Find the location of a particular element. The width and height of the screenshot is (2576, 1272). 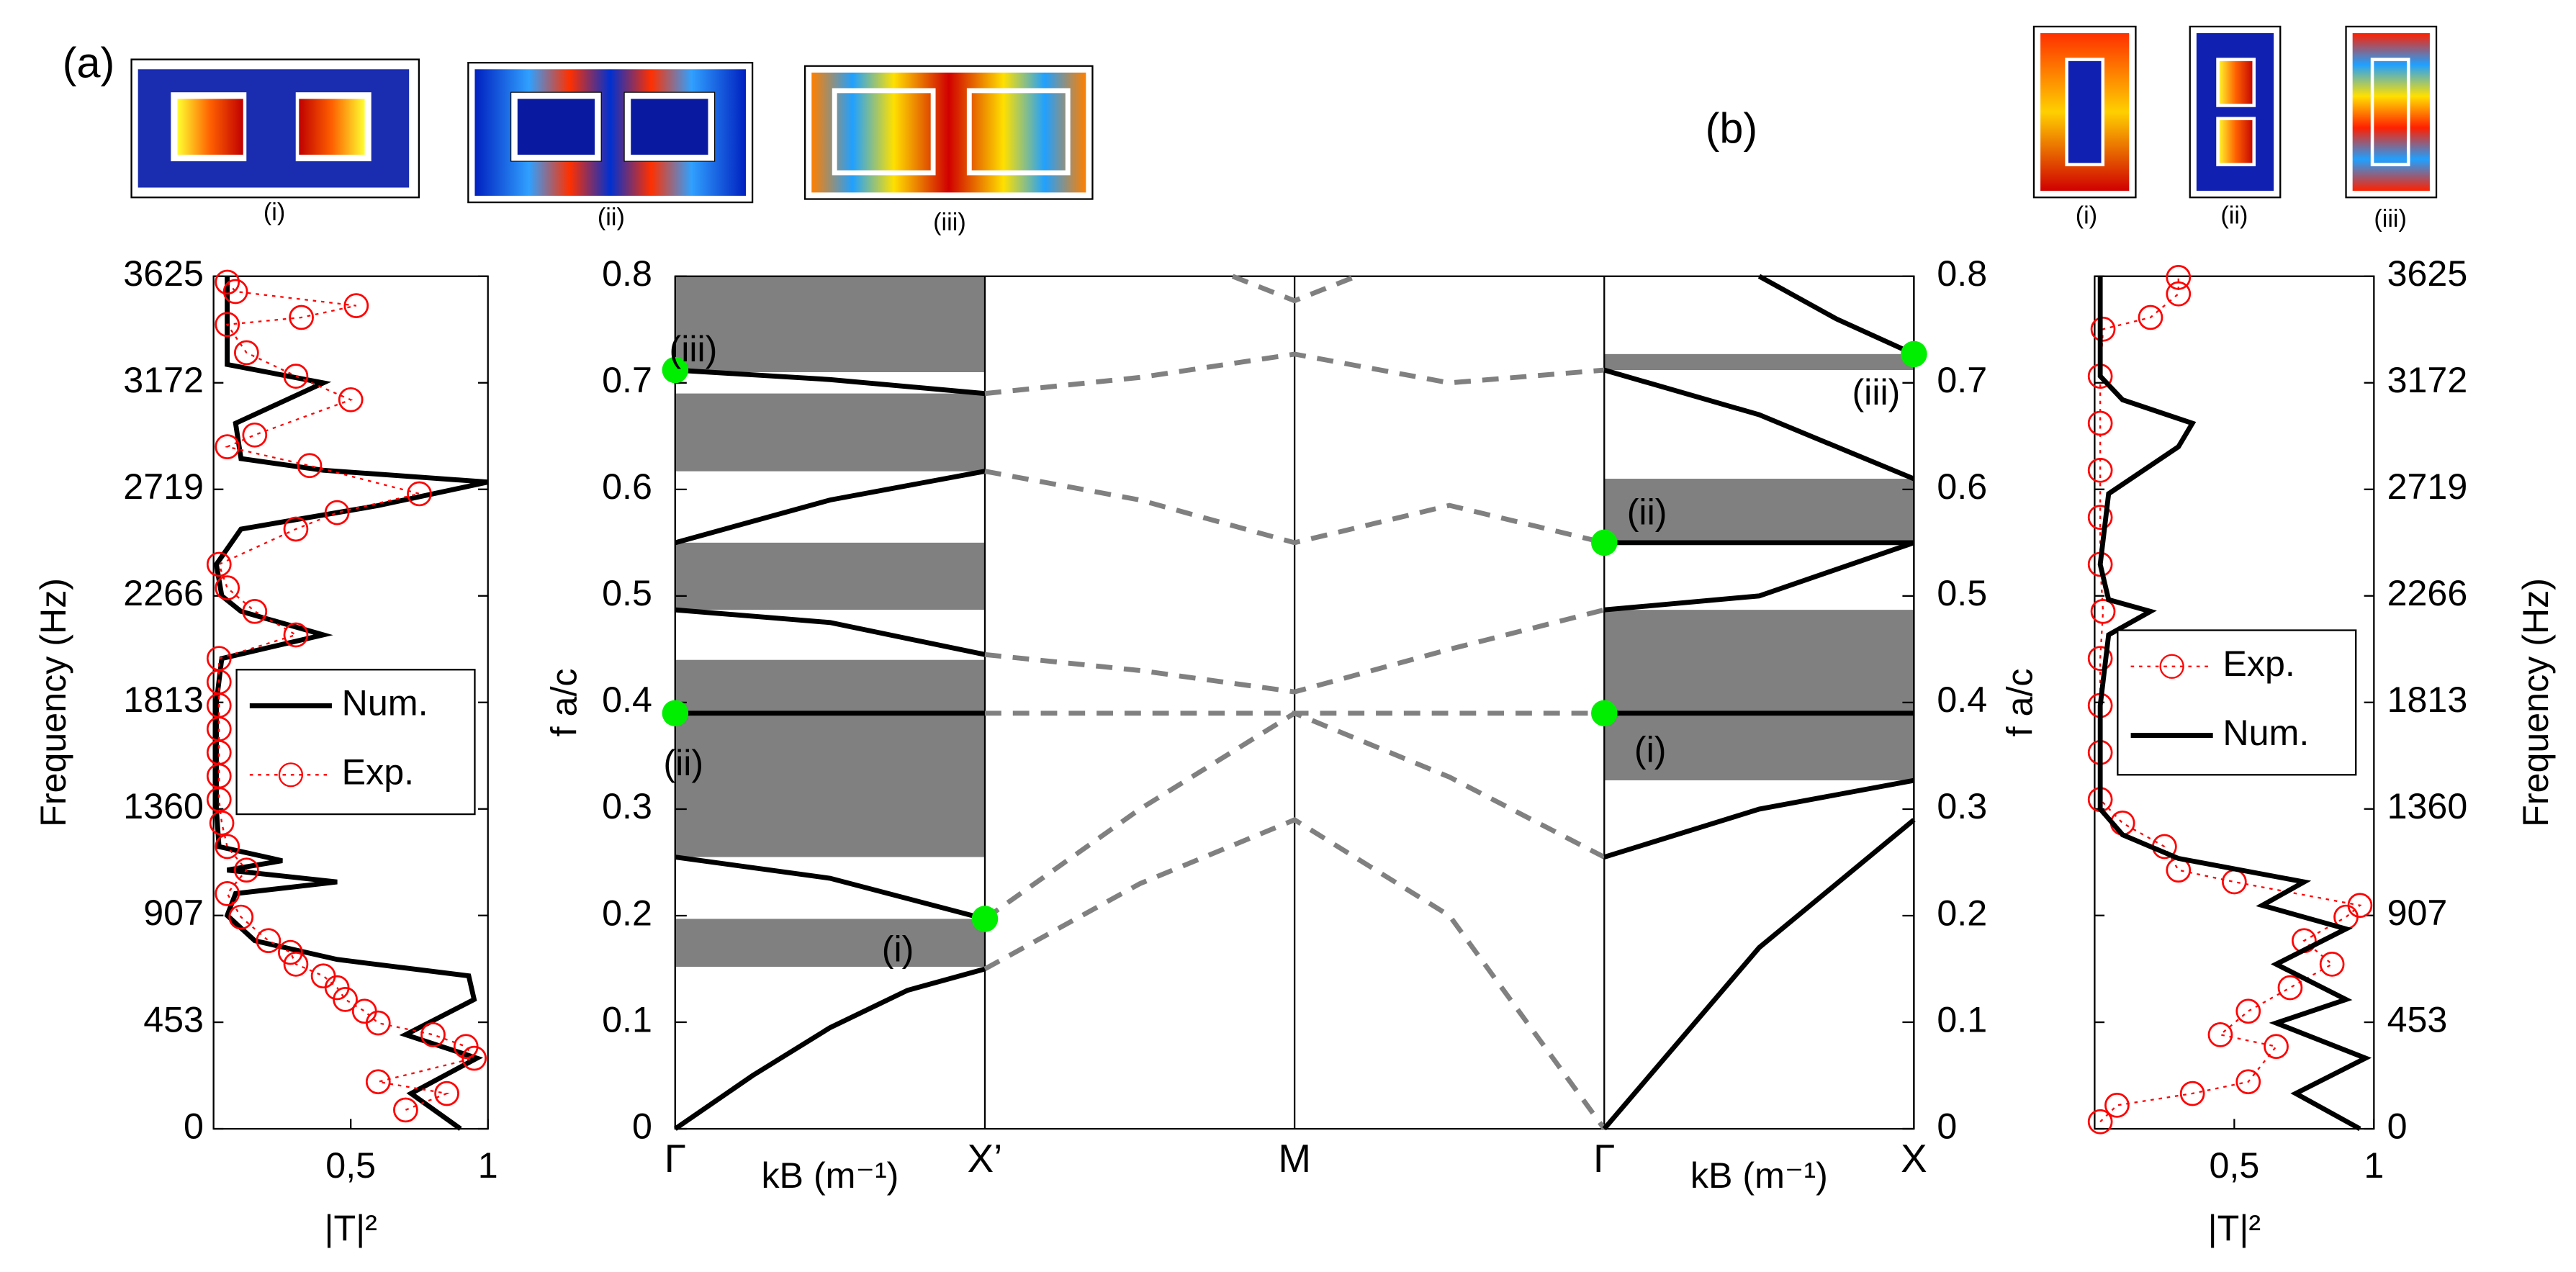

legend-label: Num. is located at coordinates (385, 703).